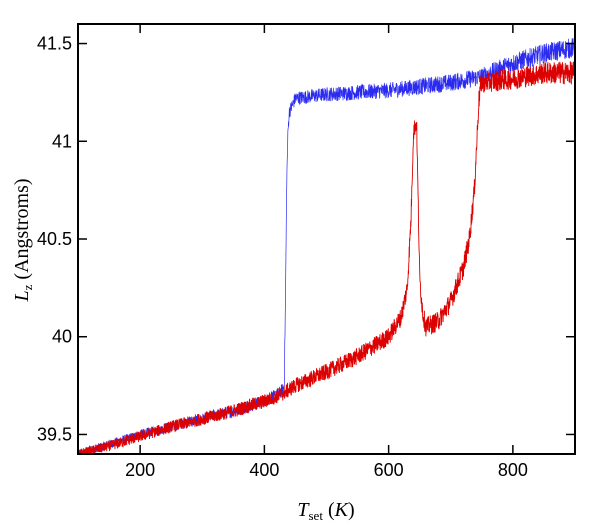 The width and height of the screenshot is (598, 532). I want to click on y-axis-title-base: L, so click(22, 296).